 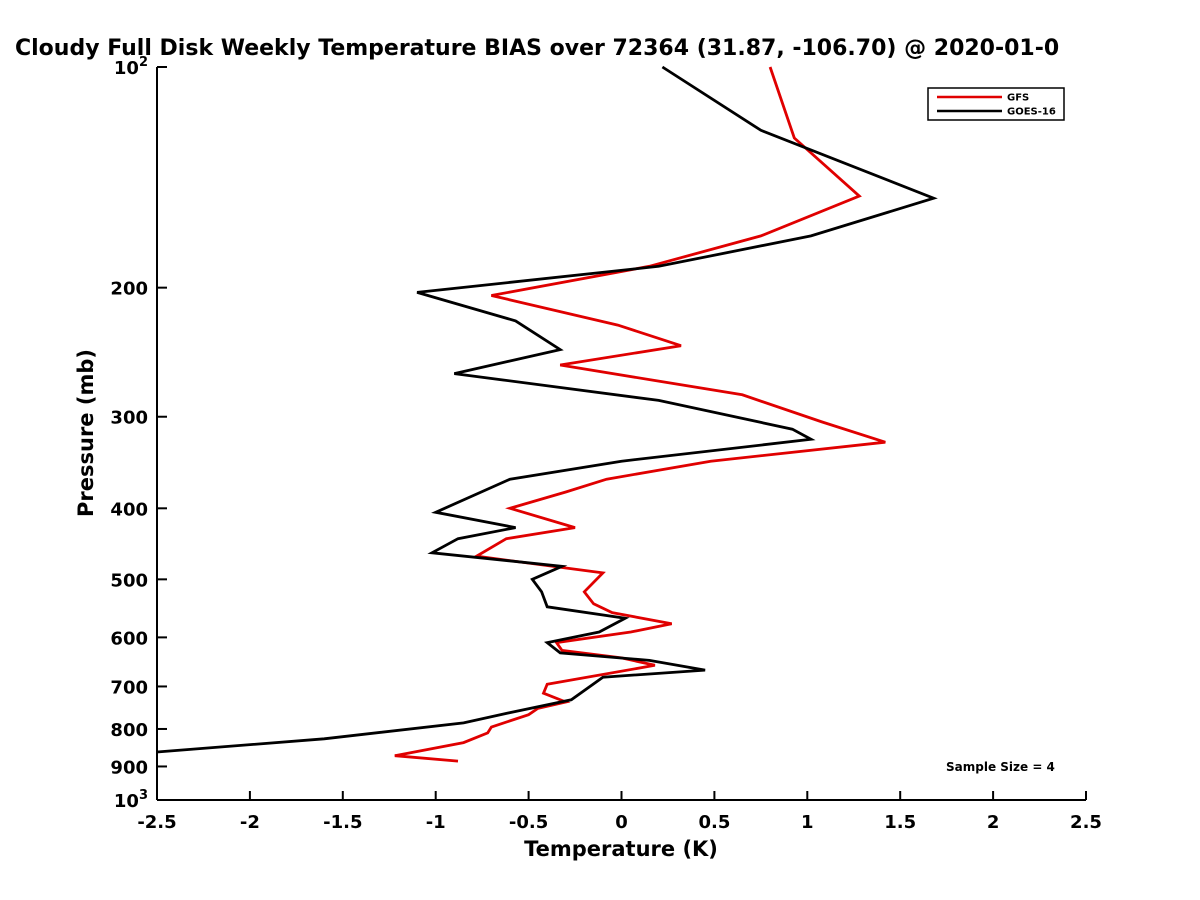 What do you see at coordinates (250, 822) in the screenshot?
I see `x-tick-label: -2` at bounding box center [250, 822].